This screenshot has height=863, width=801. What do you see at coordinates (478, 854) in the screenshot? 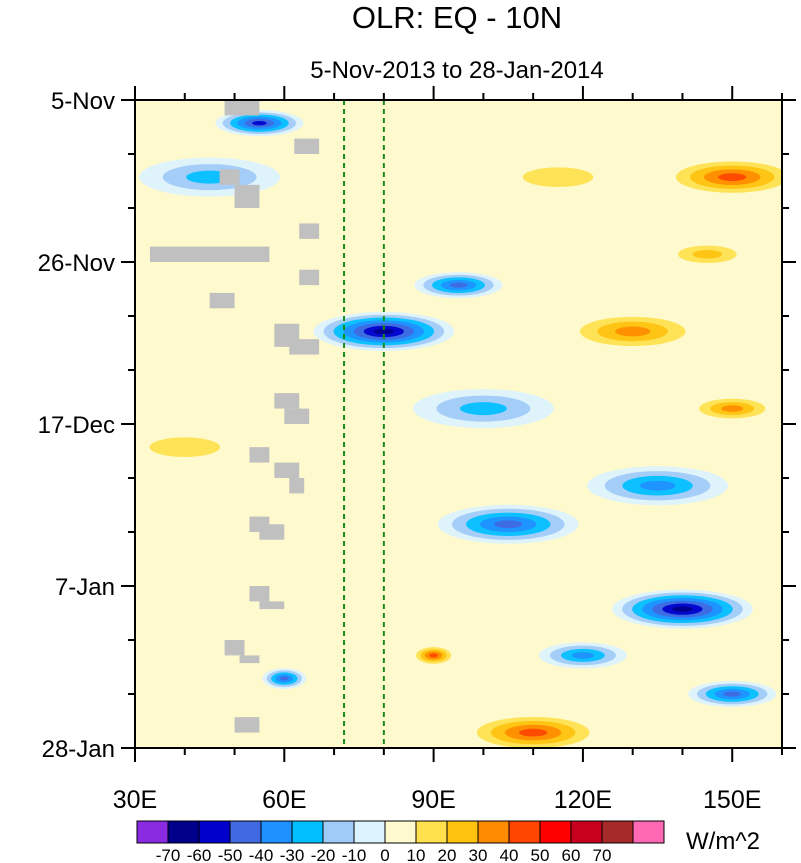
I see `colorbar-label: 30` at bounding box center [478, 854].